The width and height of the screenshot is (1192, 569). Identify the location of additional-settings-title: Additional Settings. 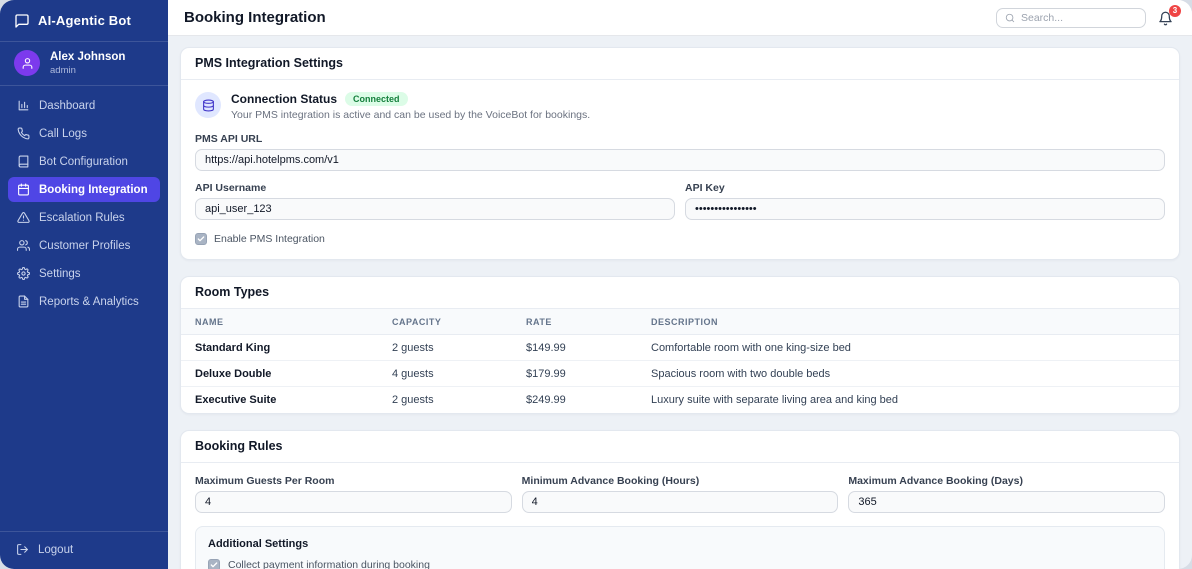
(258, 544).